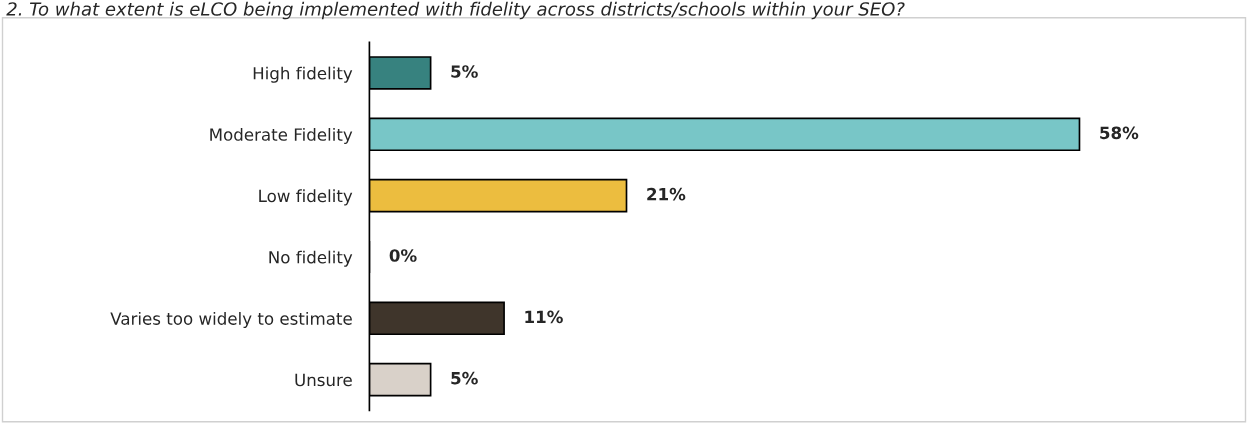  I want to click on y-tick-label: Unsure, so click(323, 380).